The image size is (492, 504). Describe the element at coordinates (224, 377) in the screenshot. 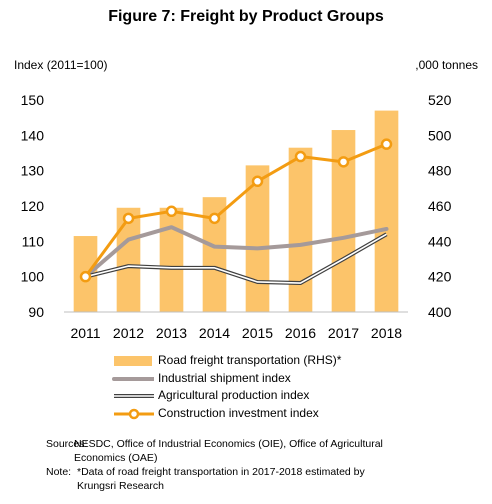

I see `legend-label-industrial: Industrial shipment index` at that location.